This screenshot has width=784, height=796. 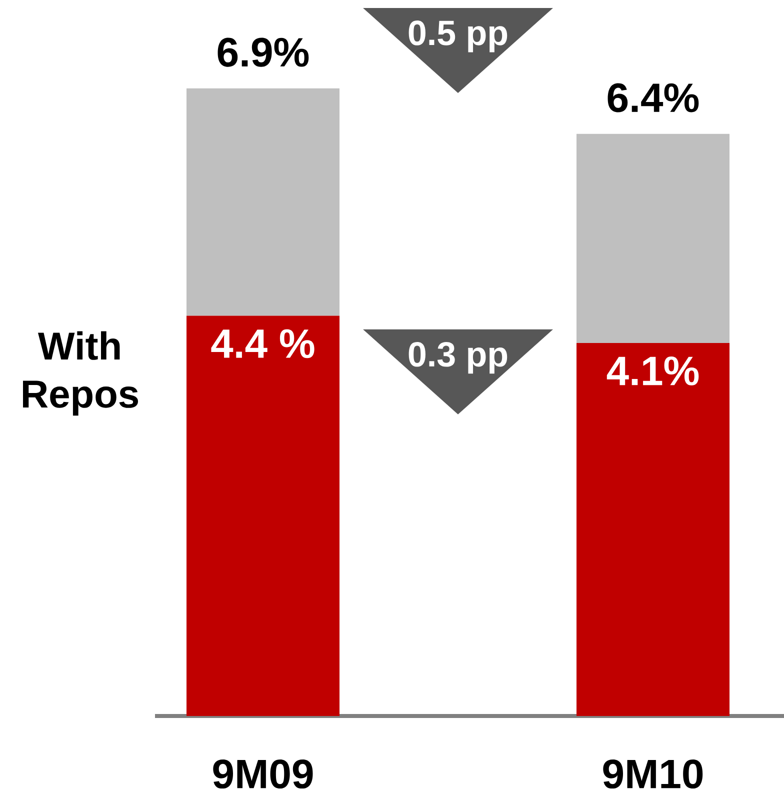 I want to click on data-label: 4.4 %, so click(x=262, y=343).